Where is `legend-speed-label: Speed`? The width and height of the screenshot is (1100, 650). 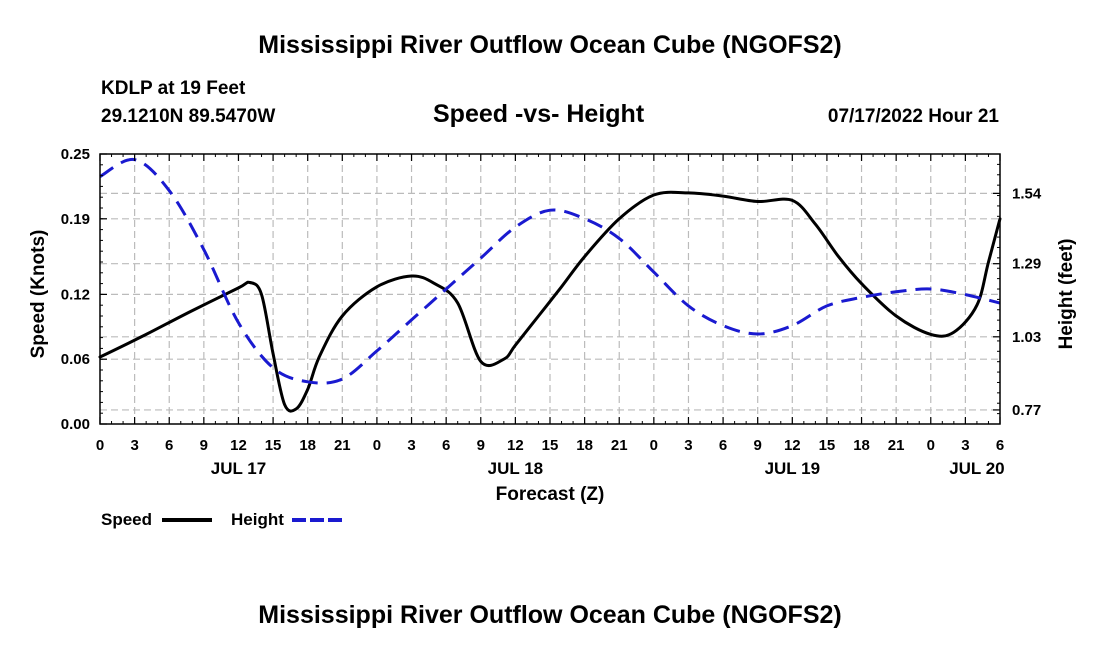 legend-speed-label: Speed is located at coordinates (127, 519).